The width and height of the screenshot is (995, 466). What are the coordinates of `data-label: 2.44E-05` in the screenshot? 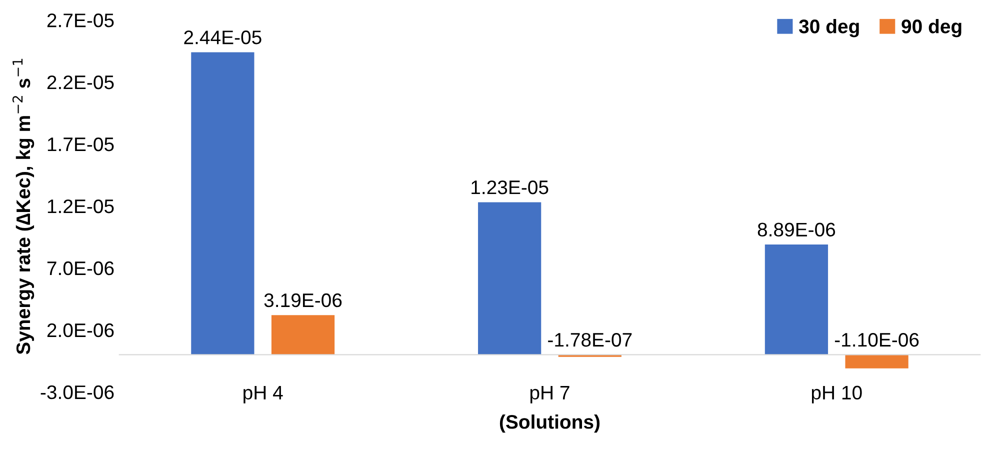 It's located at (223, 37).